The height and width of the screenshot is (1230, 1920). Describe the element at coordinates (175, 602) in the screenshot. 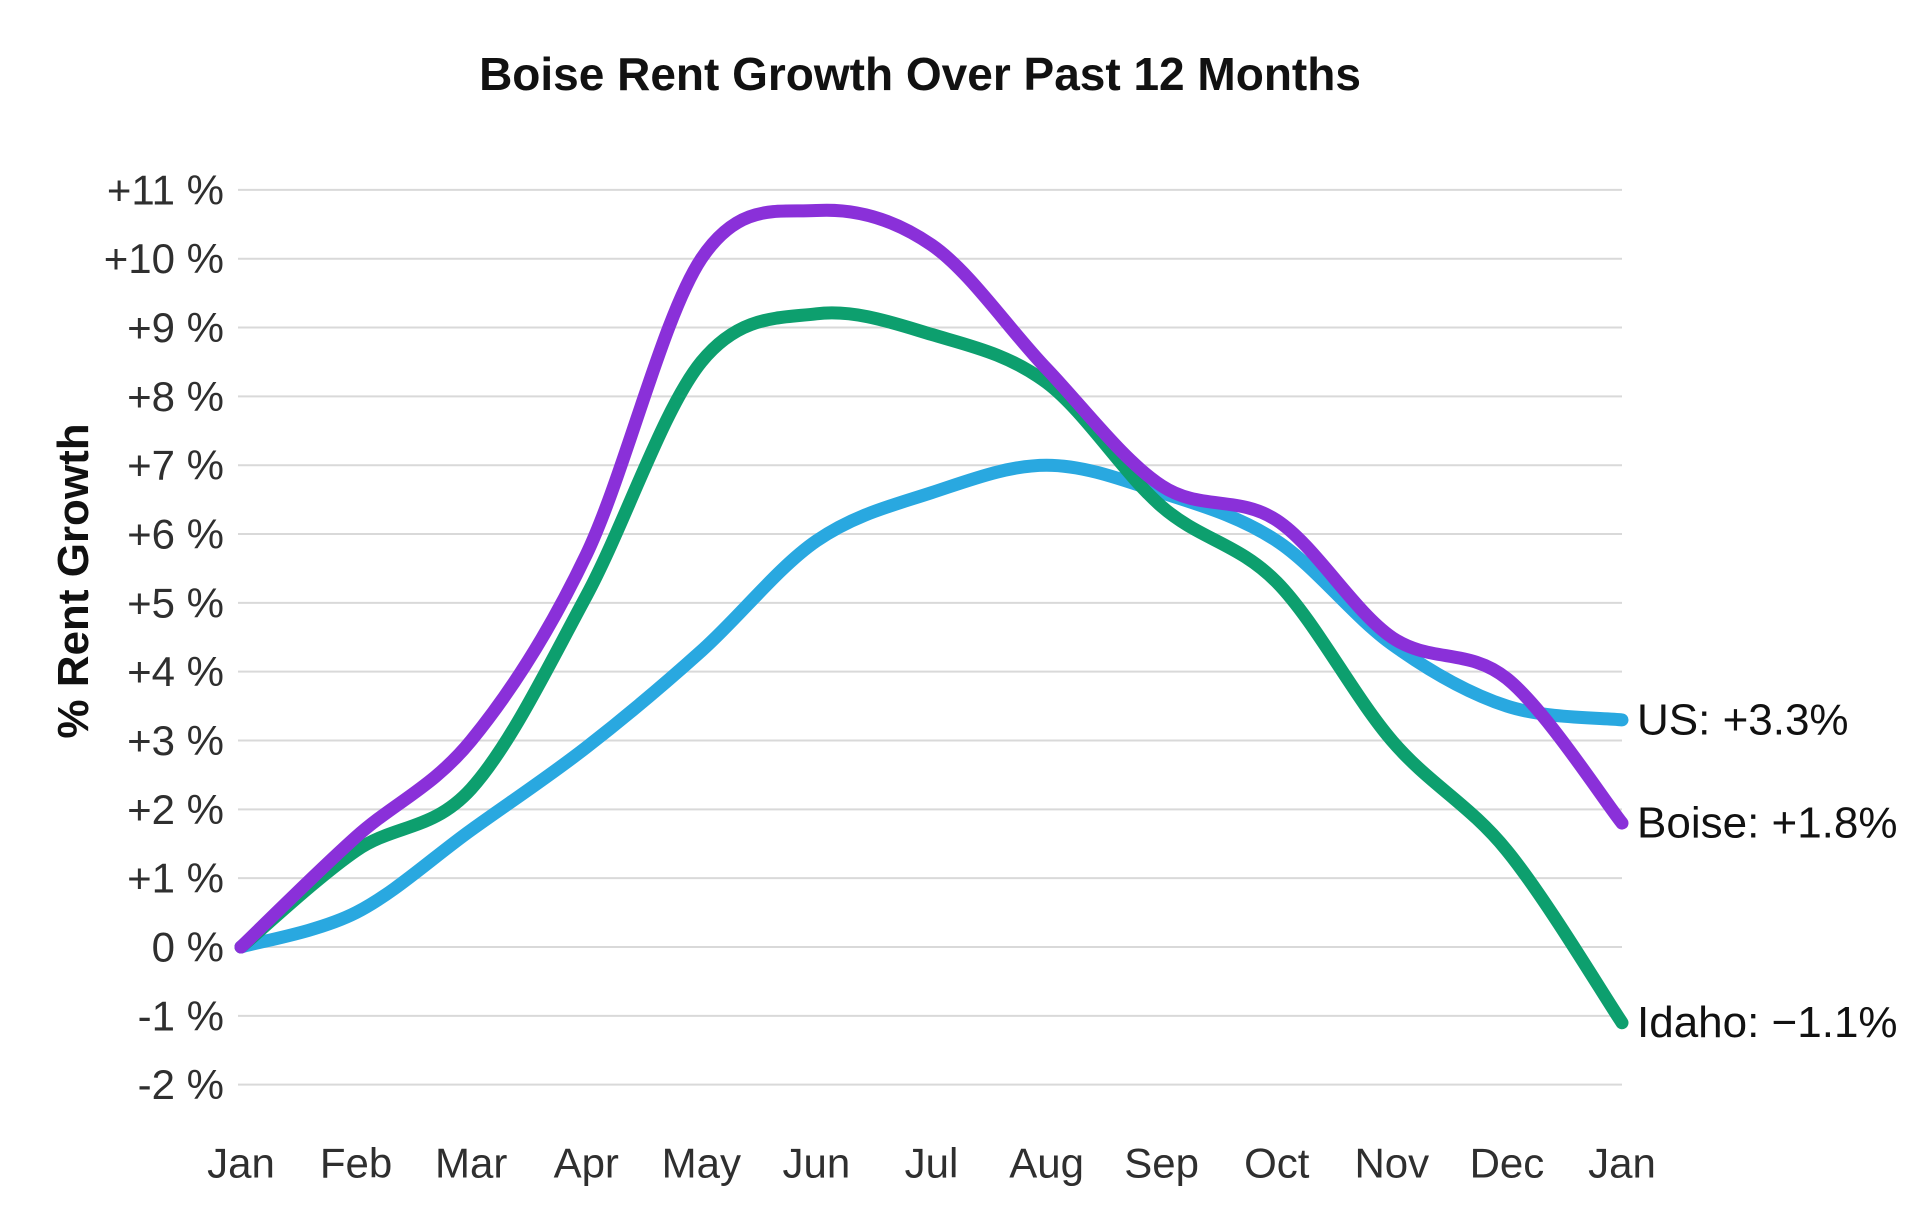

I see `y-tick-label: +5 %` at that location.